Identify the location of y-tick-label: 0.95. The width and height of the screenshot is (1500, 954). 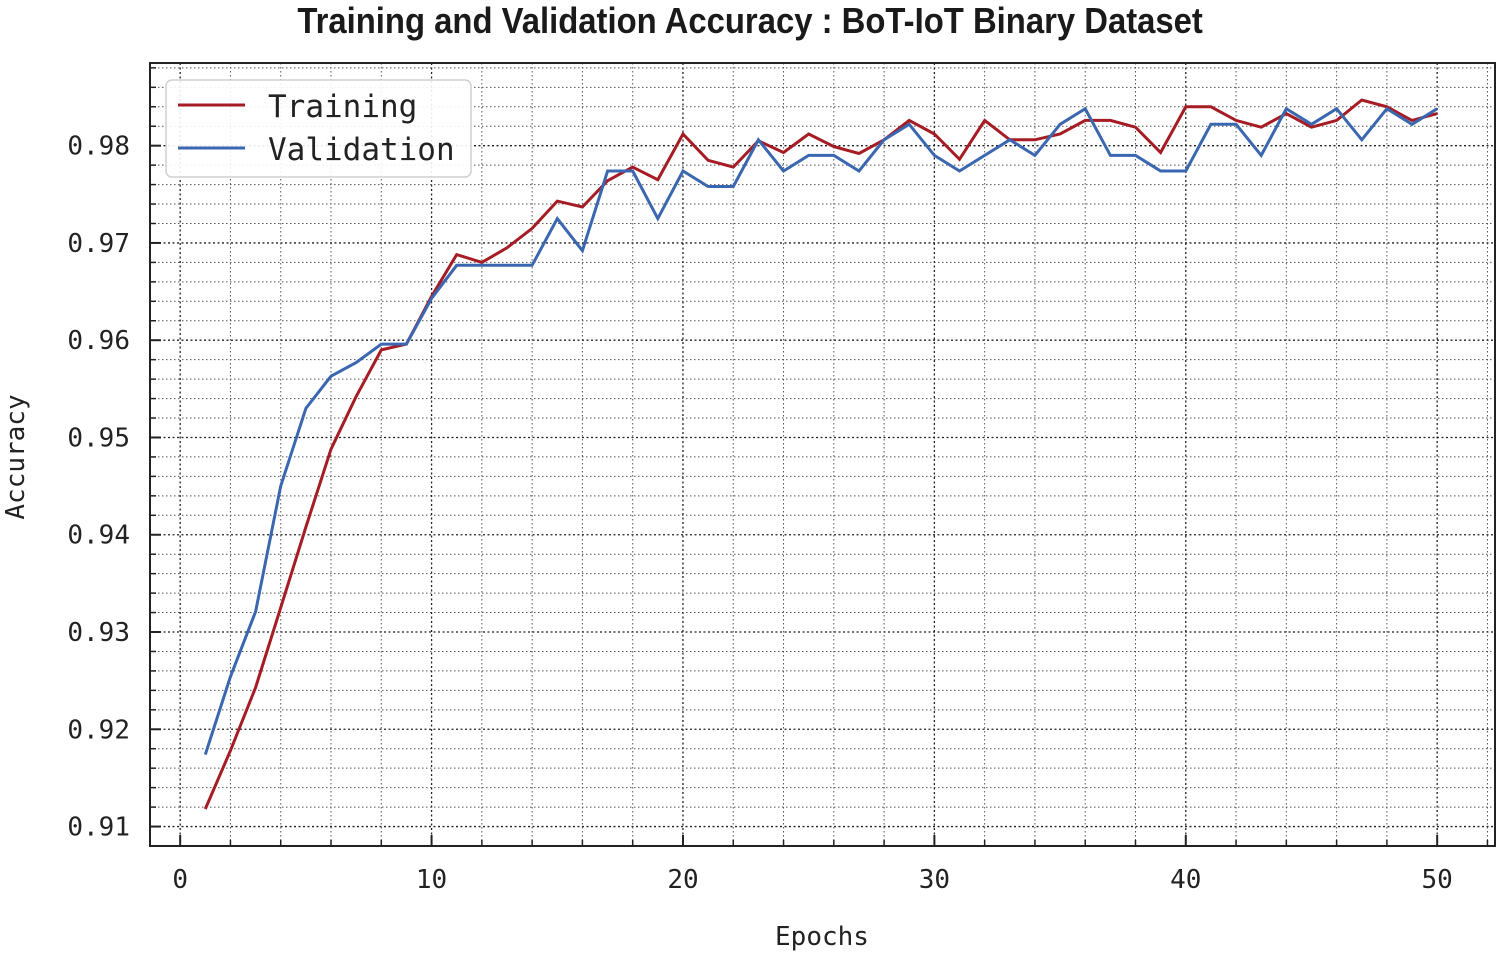
(98, 438).